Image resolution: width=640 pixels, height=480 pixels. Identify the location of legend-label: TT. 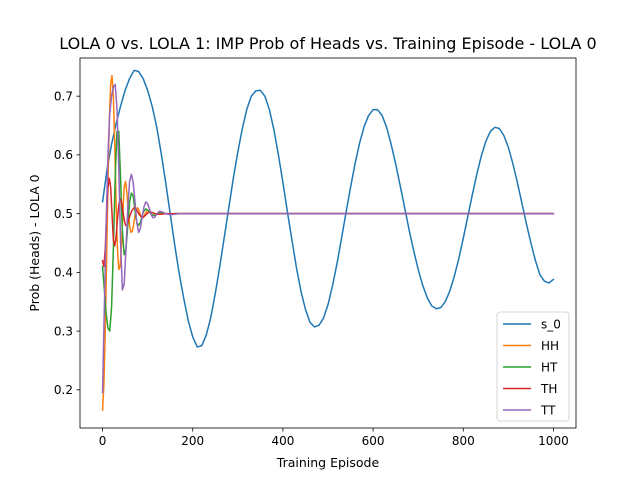
(548, 410).